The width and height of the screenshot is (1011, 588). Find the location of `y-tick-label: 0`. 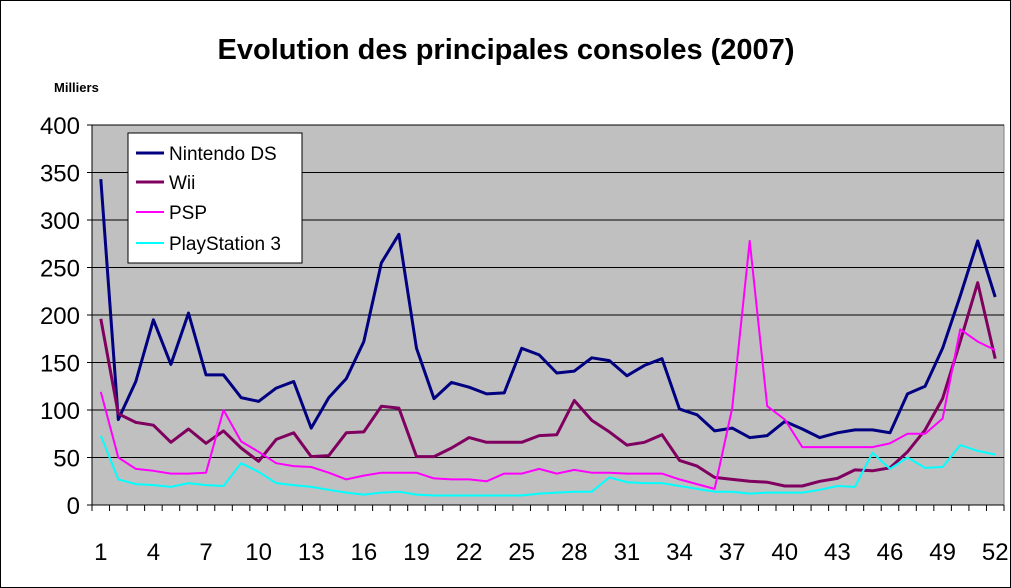

y-tick-label: 0 is located at coordinates (73, 506).